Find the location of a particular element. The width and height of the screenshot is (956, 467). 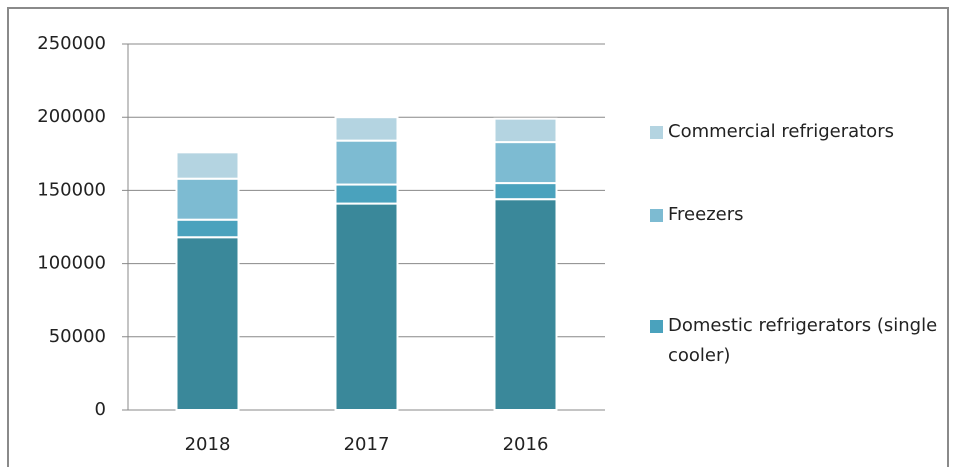

y-tick-label: 250000 is located at coordinates (71, 43).